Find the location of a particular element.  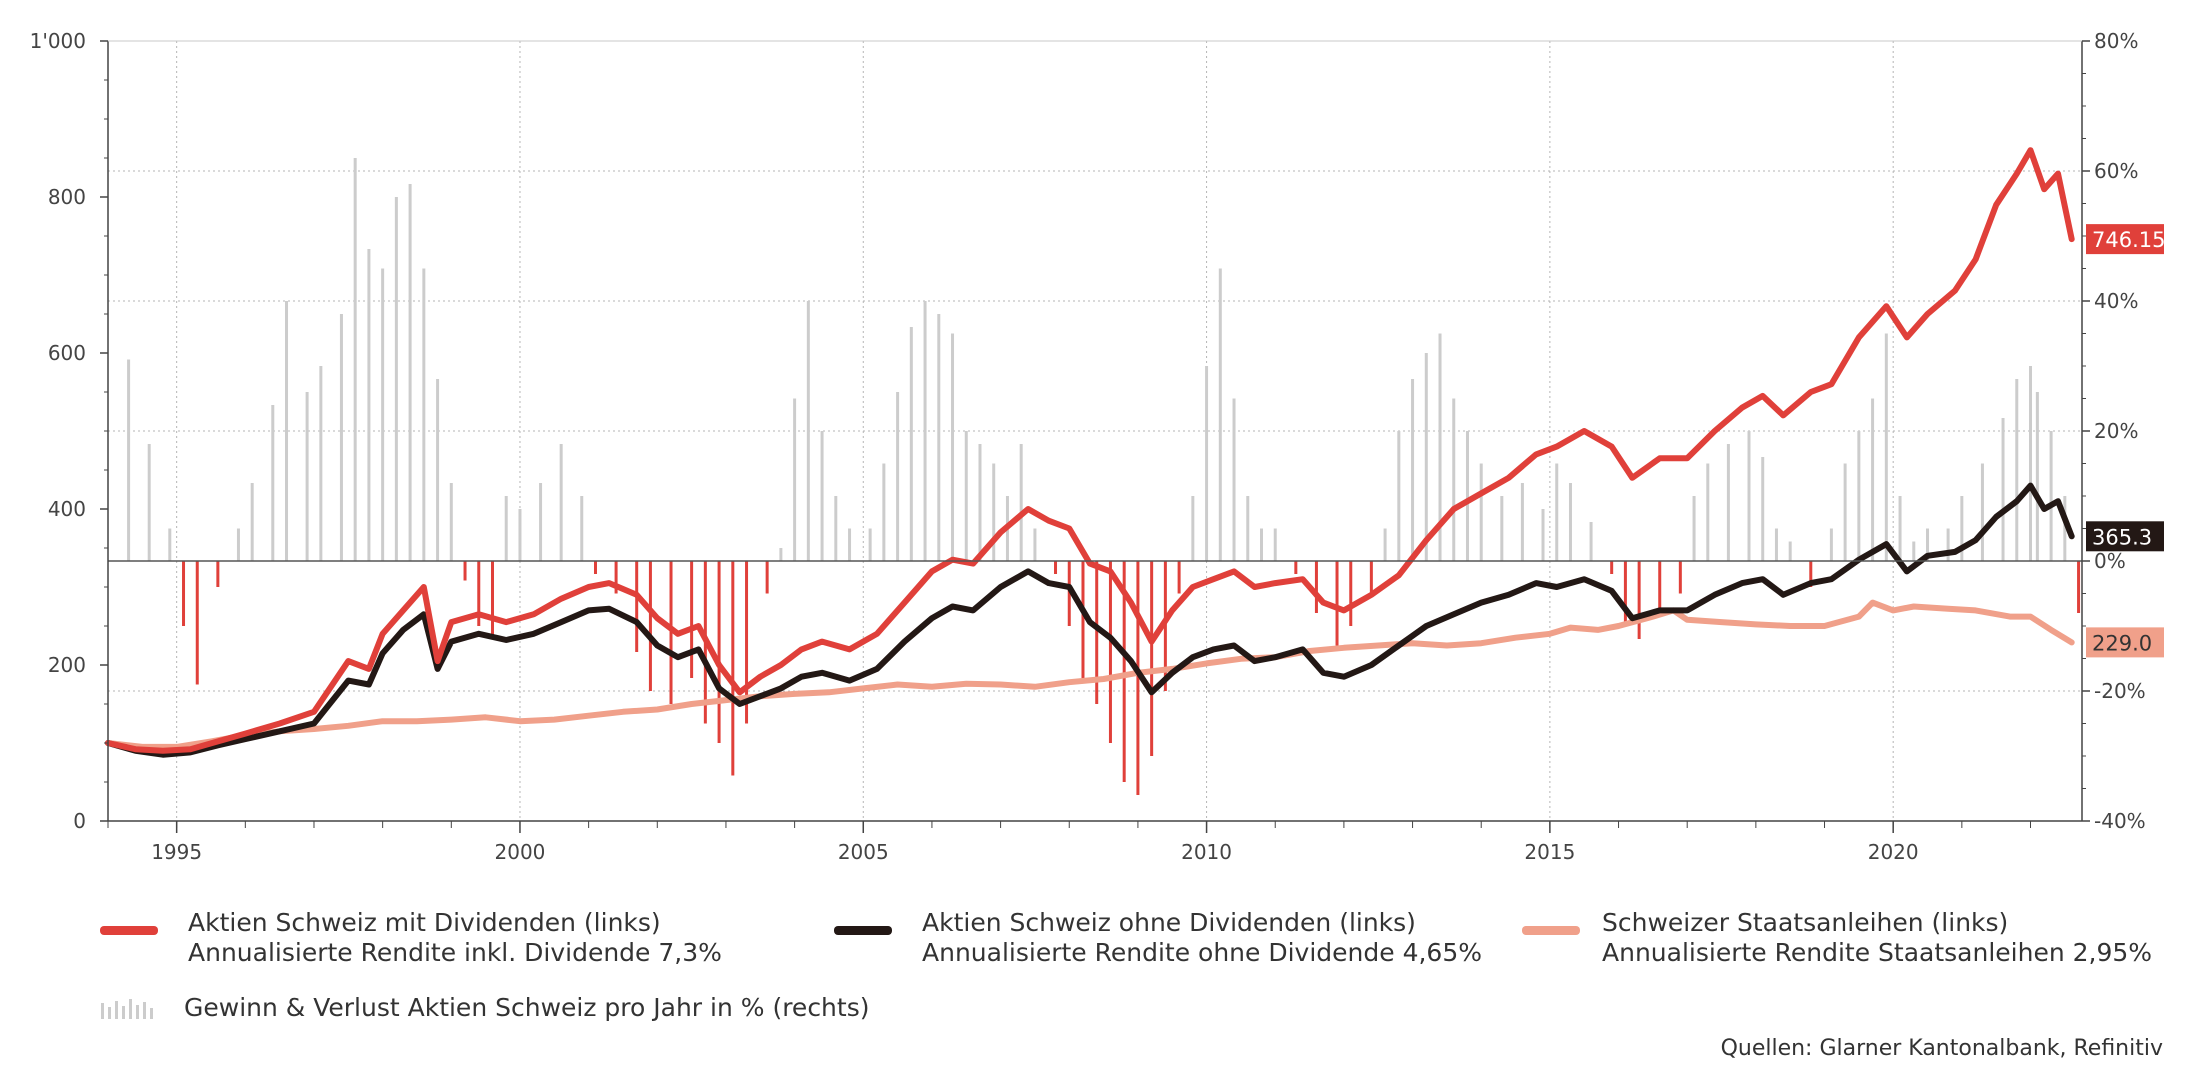

right-tick-label: 80% is located at coordinates (2116, 41).